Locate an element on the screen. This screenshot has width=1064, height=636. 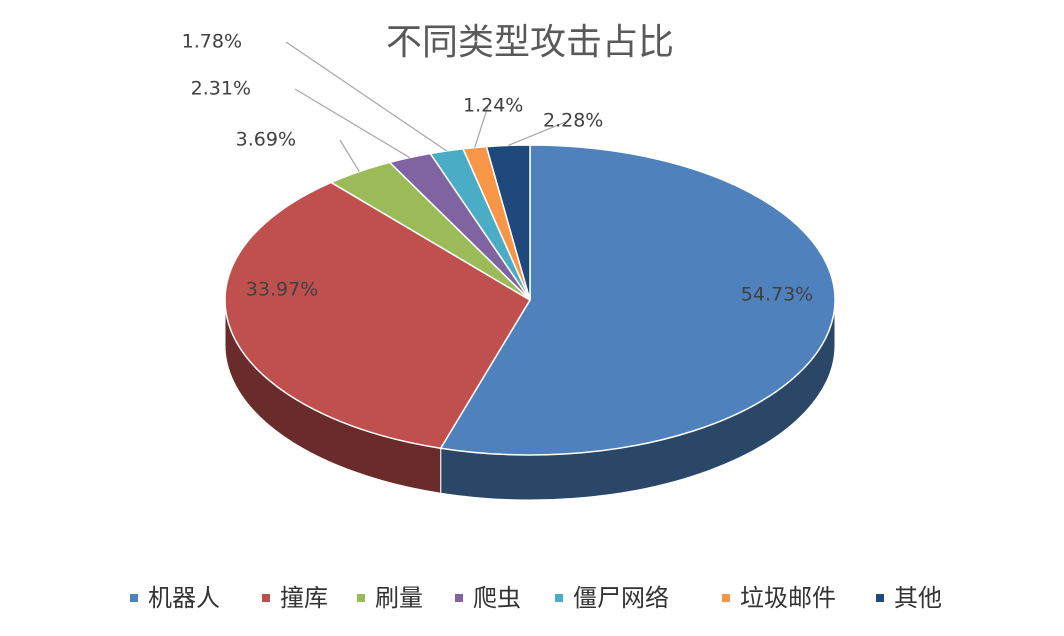
chart-title: 不同类型攻击占比 is located at coordinates (530, 42).